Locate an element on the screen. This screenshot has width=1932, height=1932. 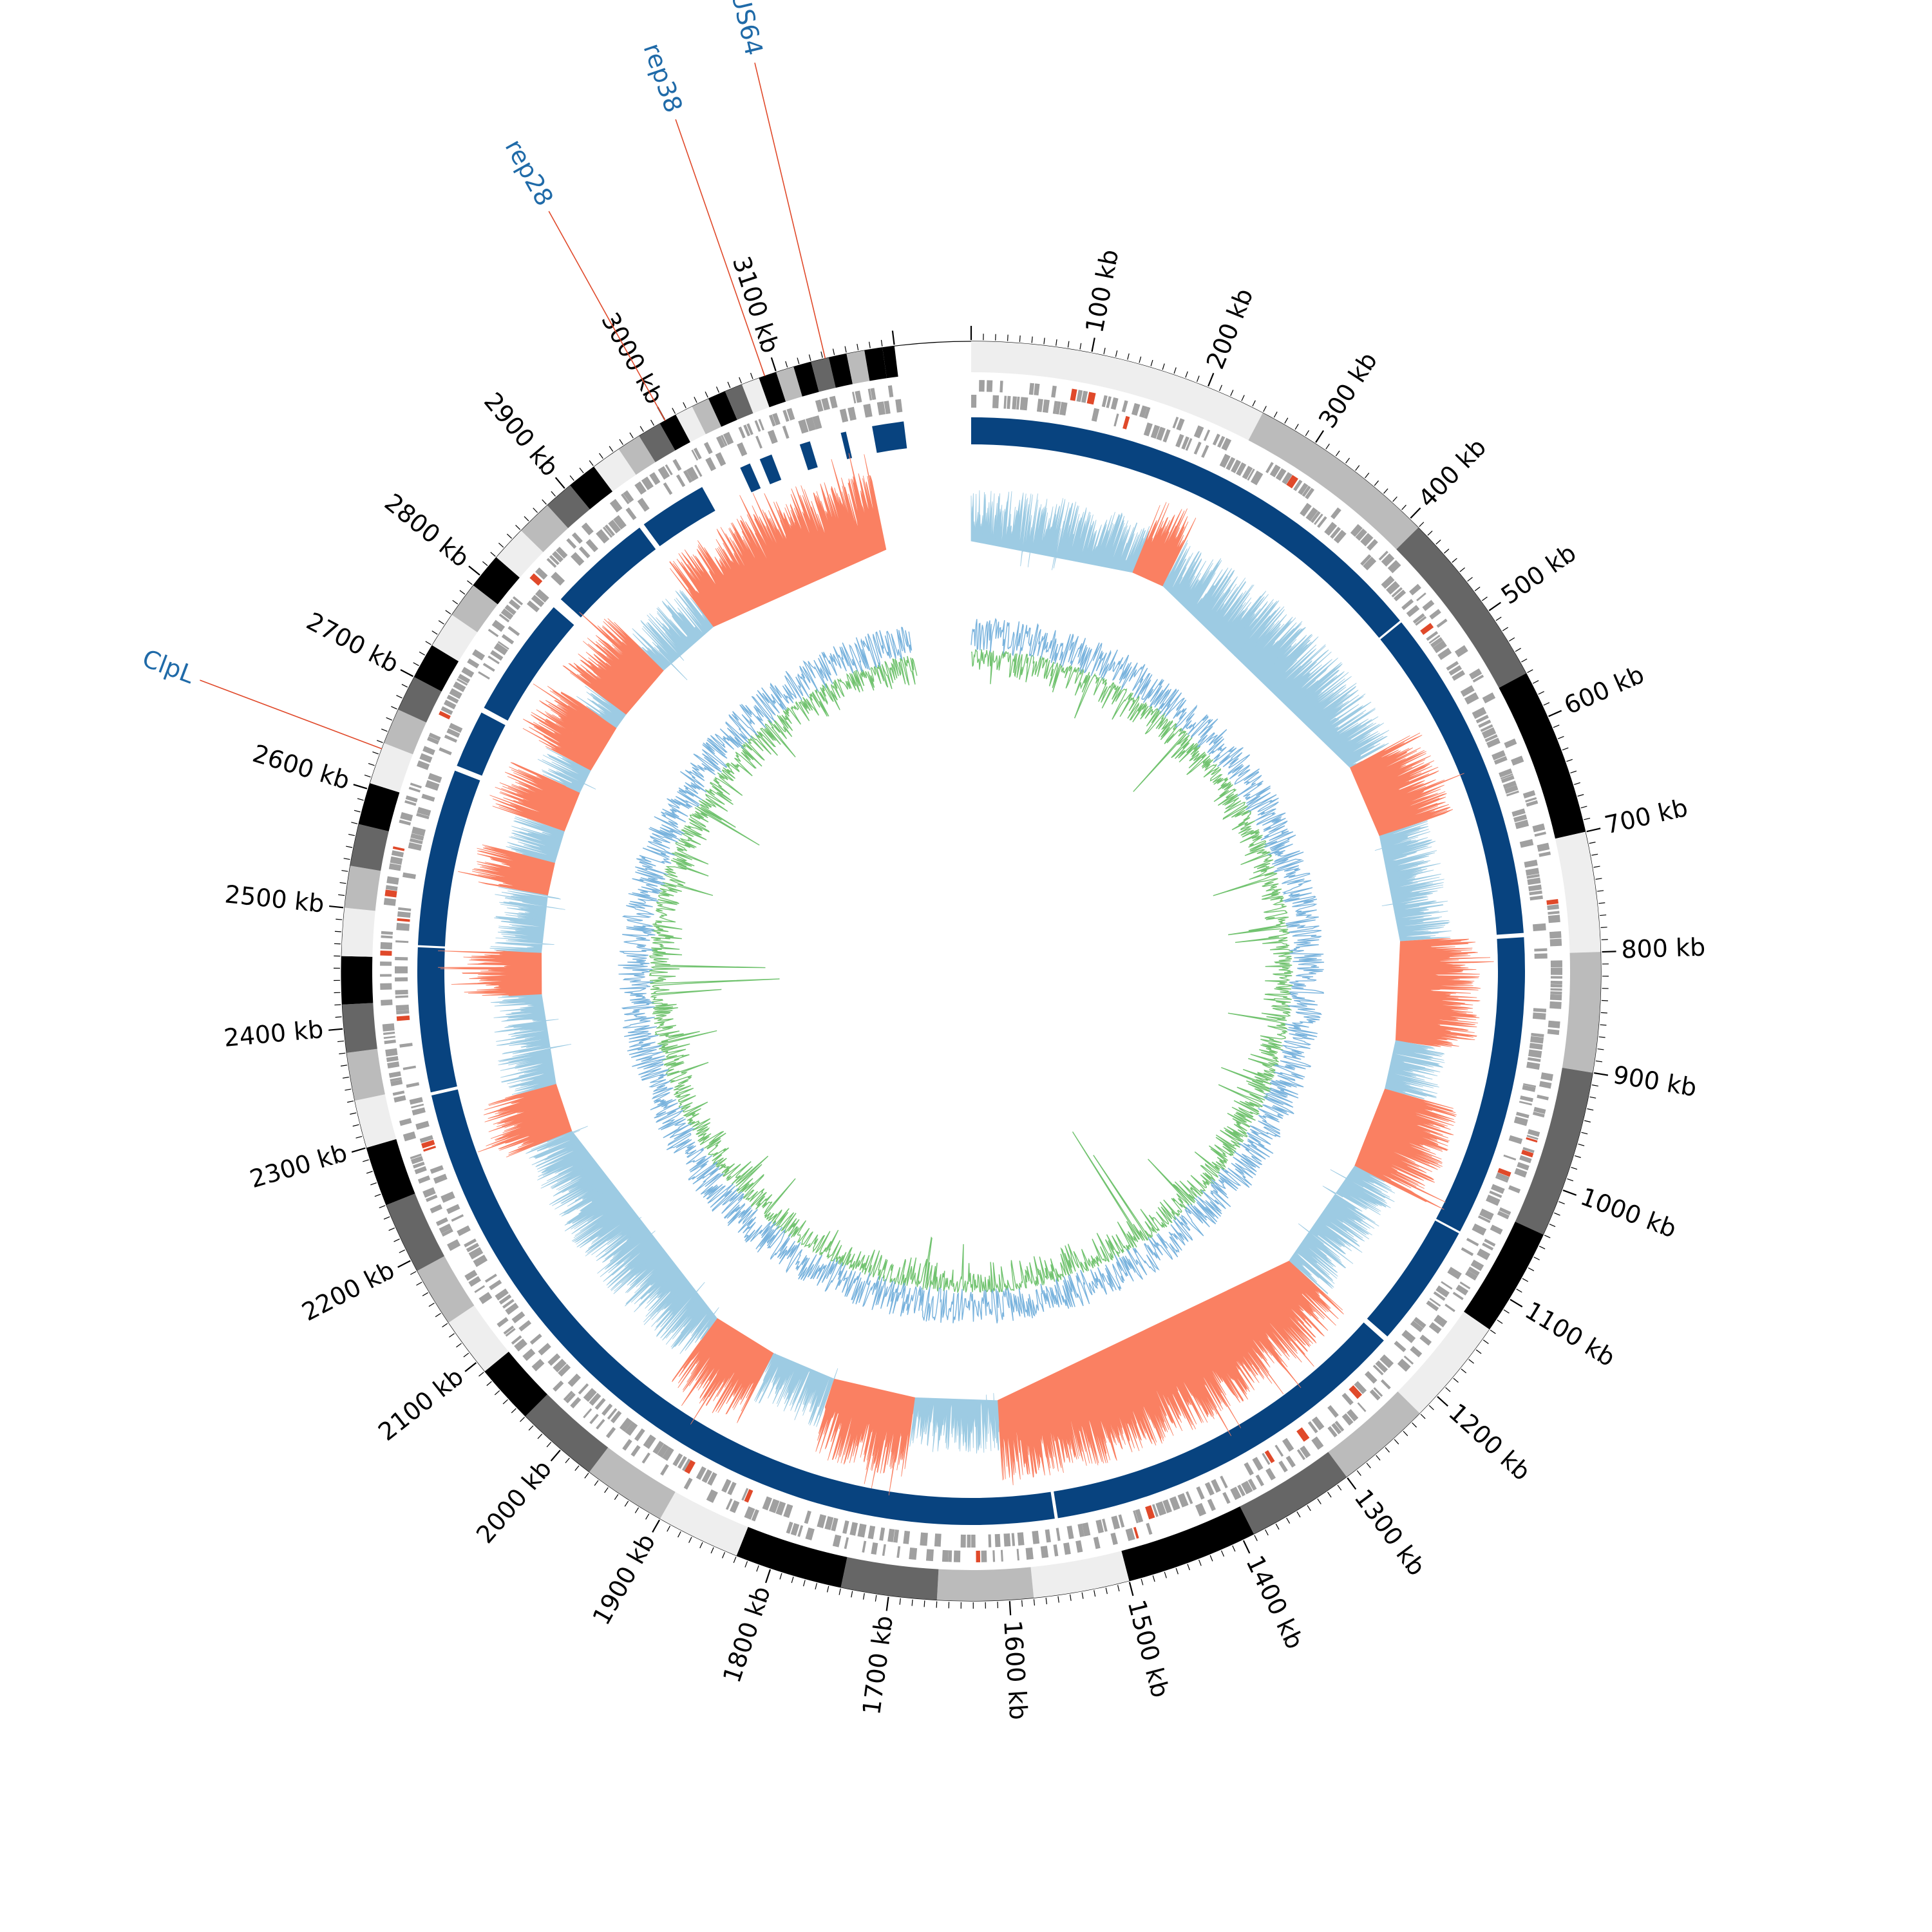
gc-content-line-blue is located at coordinates (972, 971).